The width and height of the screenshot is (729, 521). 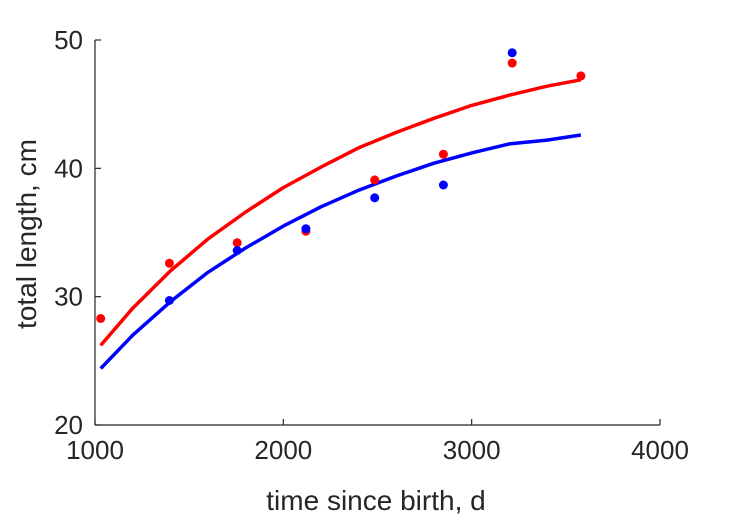 What do you see at coordinates (68, 425) in the screenshot?
I see `y-tick-label: 20` at bounding box center [68, 425].